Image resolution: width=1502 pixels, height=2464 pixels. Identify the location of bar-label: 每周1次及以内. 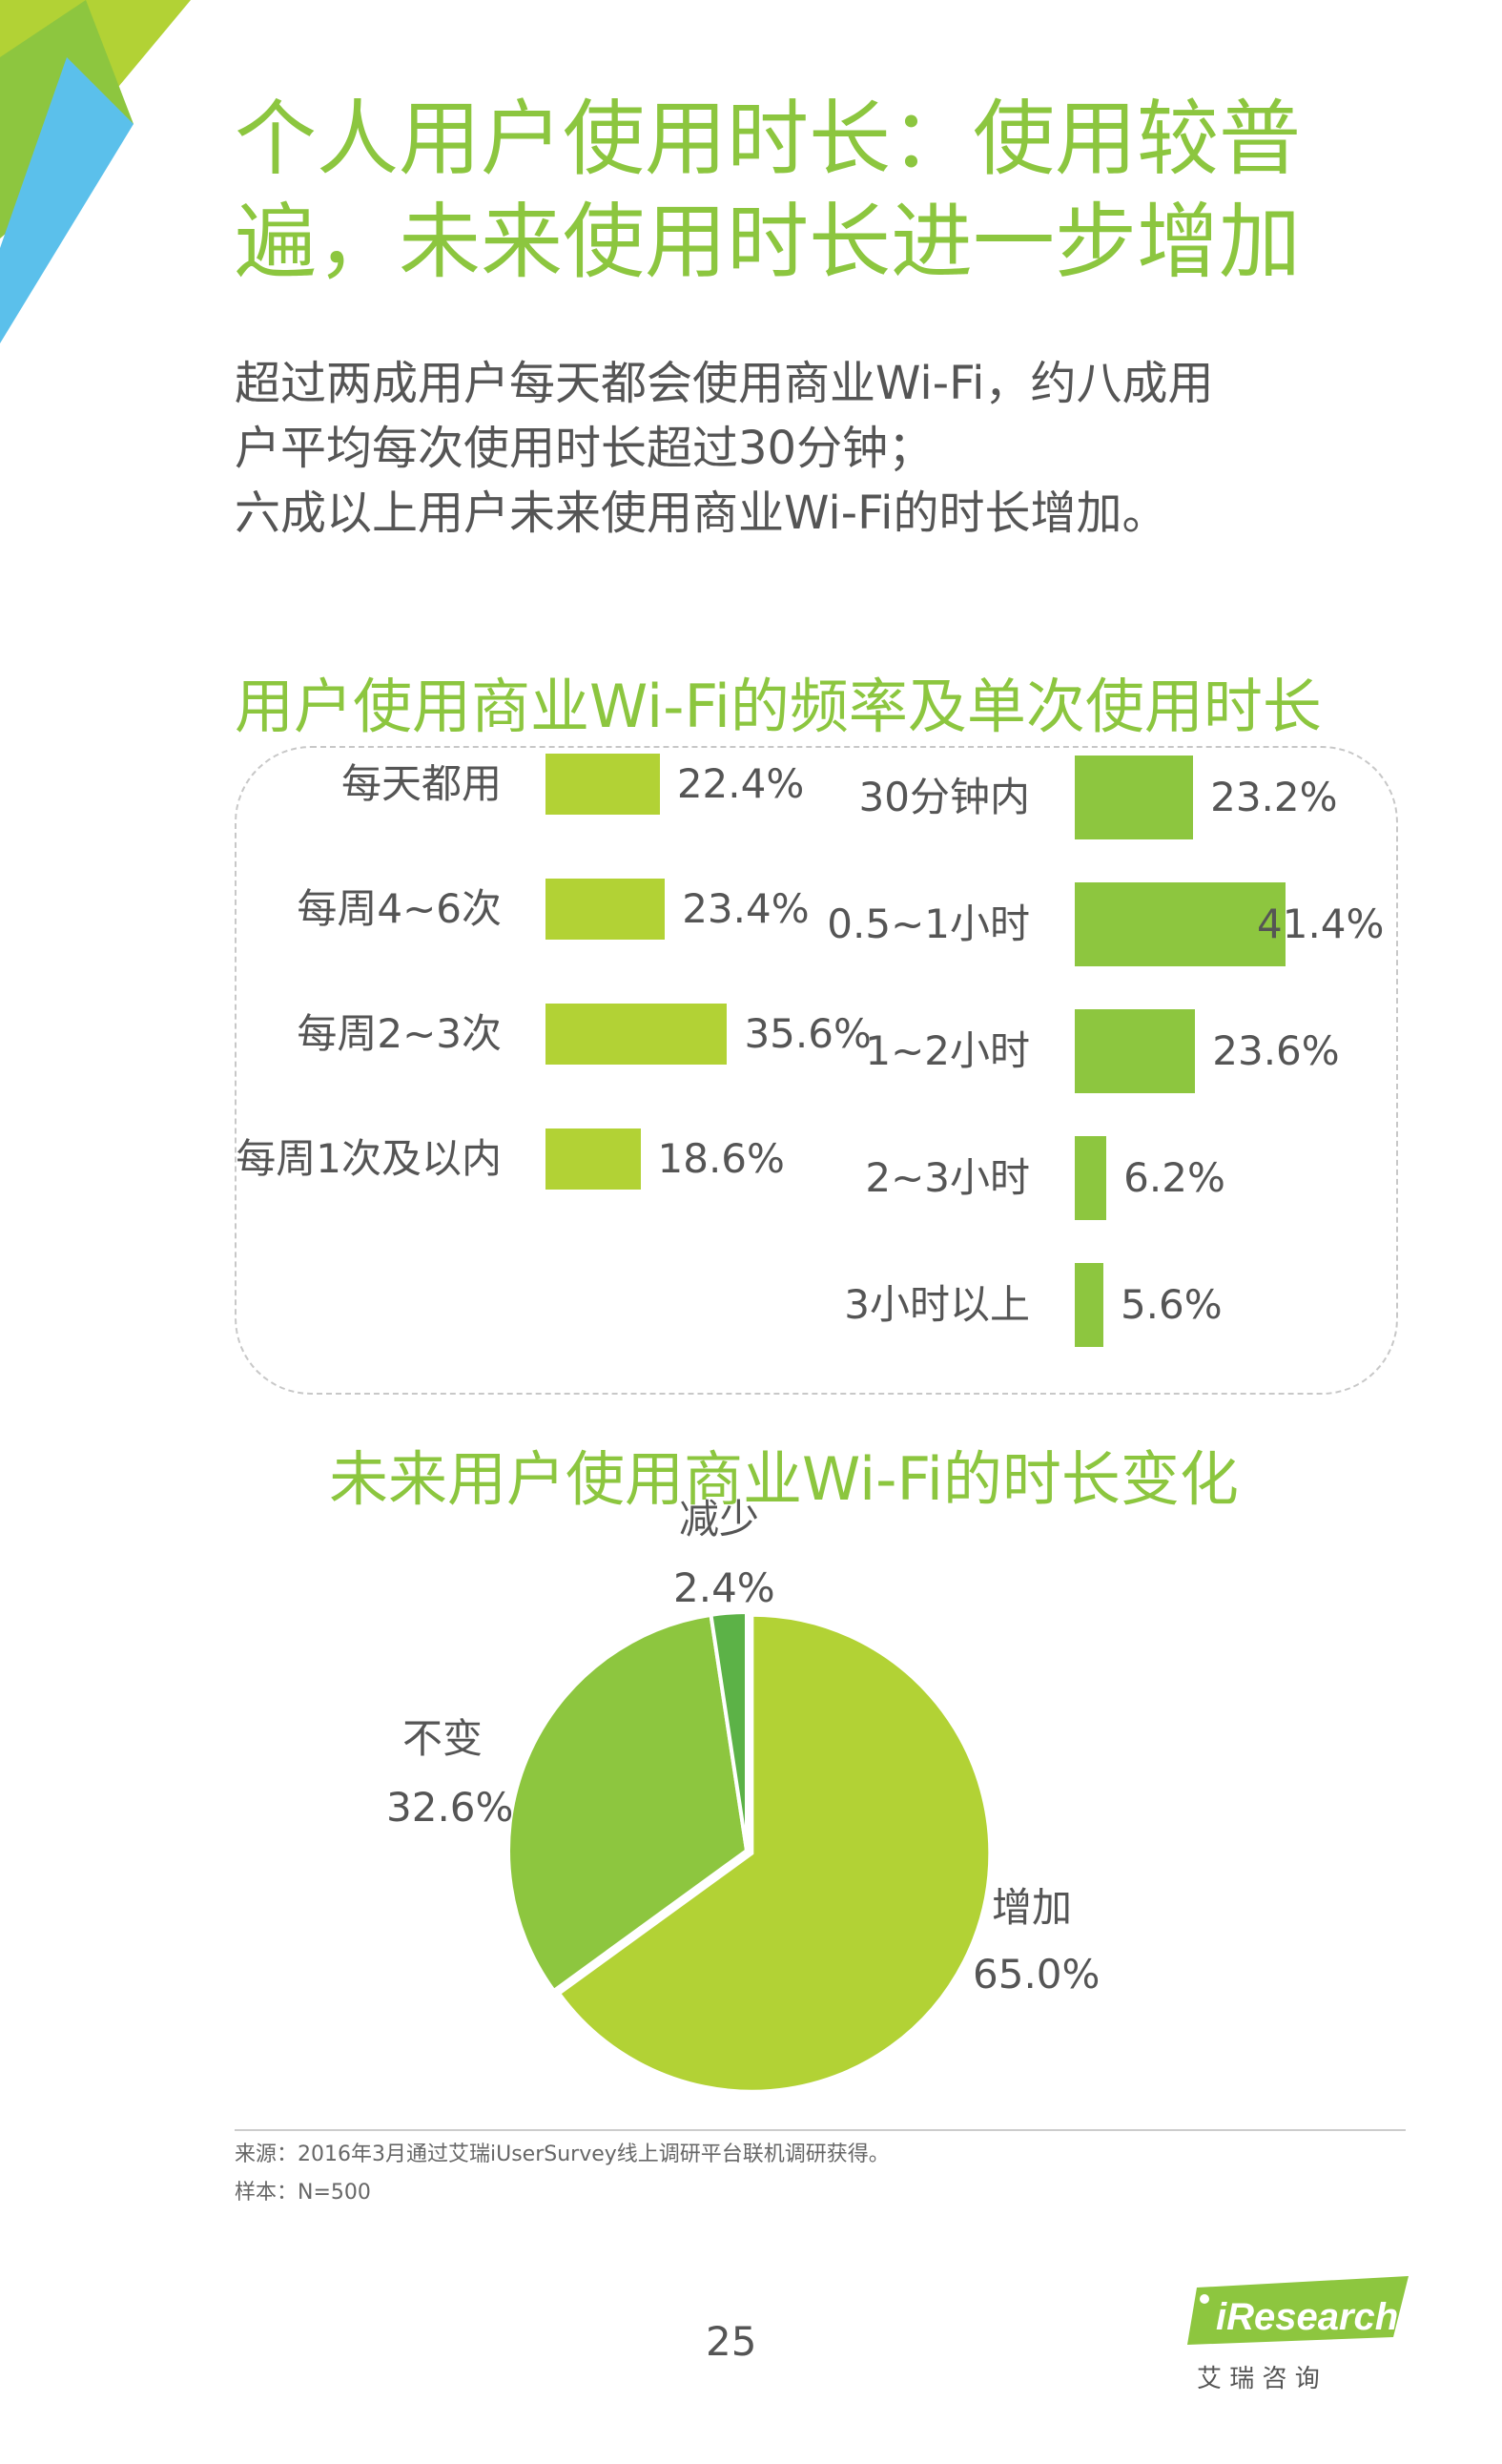
(369, 1158).